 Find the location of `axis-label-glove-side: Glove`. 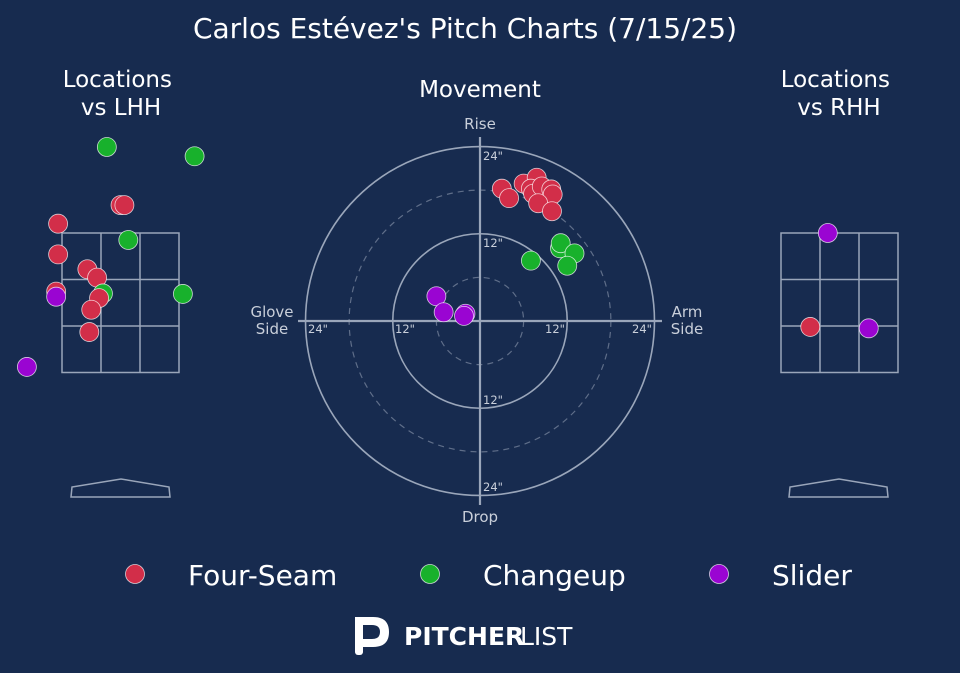

axis-label-glove-side: Glove is located at coordinates (271, 312).